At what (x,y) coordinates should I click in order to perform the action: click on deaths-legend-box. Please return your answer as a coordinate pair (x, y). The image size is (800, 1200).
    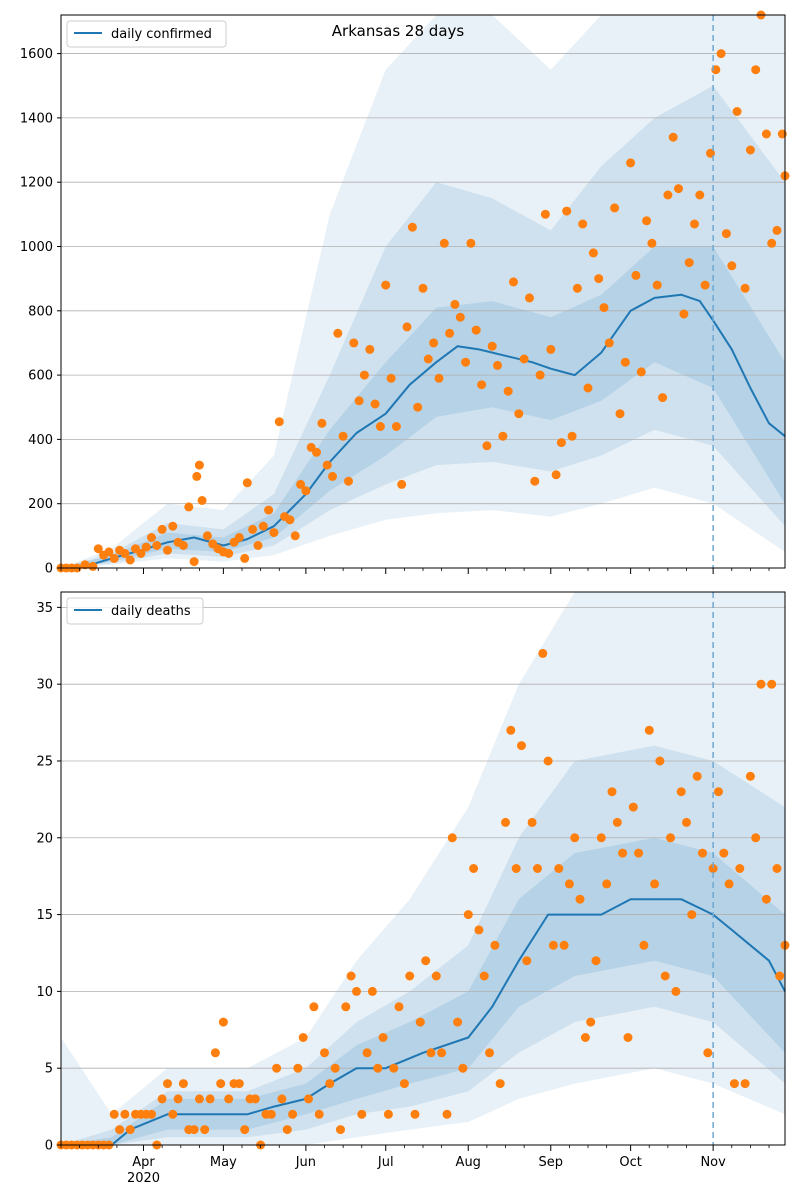
    Looking at the image, I should click on (135, 611).